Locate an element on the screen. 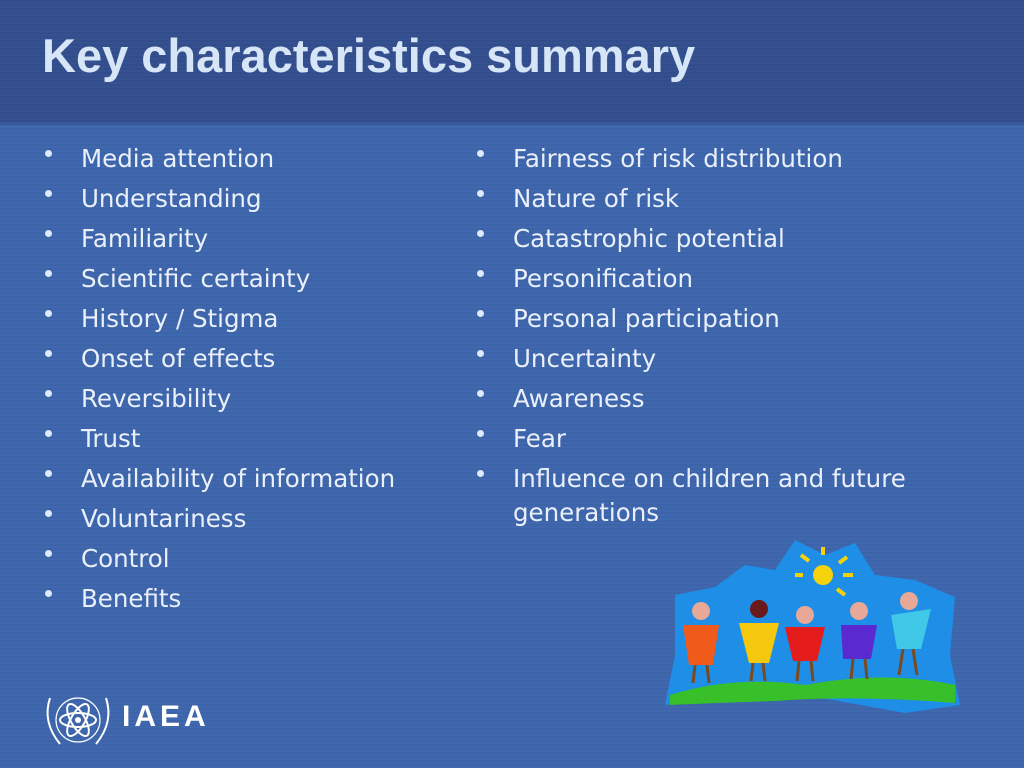 Image resolution: width=1024 pixels, height=768 pixels. bullet-item: Familiarity is located at coordinates (253, 239).